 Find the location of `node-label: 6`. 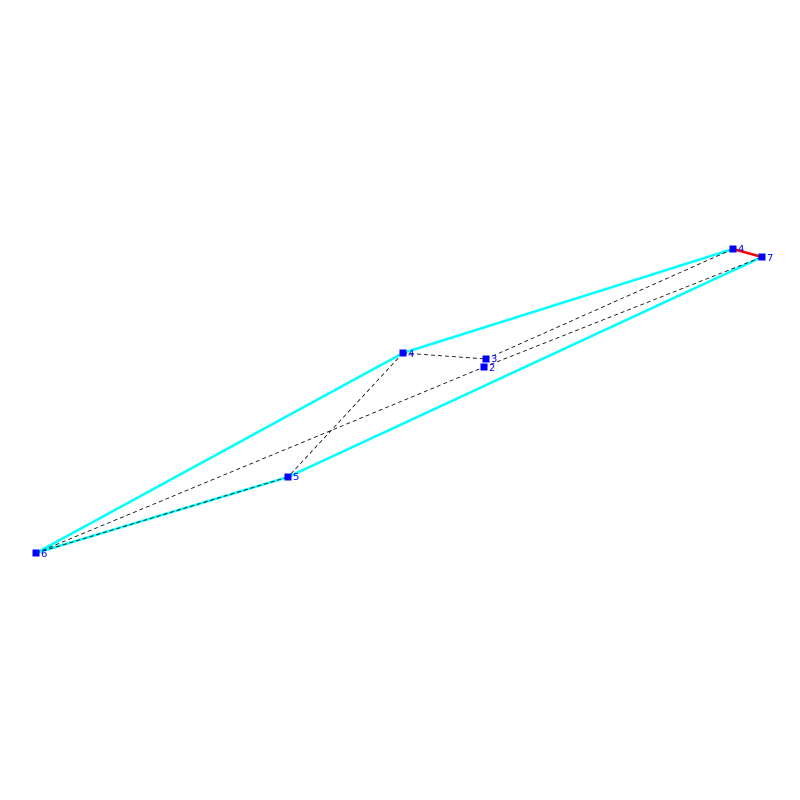

node-label: 6 is located at coordinates (44, 554).